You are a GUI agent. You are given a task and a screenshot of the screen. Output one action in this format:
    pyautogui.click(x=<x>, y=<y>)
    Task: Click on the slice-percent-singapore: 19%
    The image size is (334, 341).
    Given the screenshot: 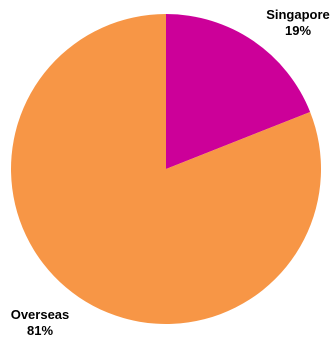 What is the action you would take?
    pyautogui.click(x=298, y=30)
    